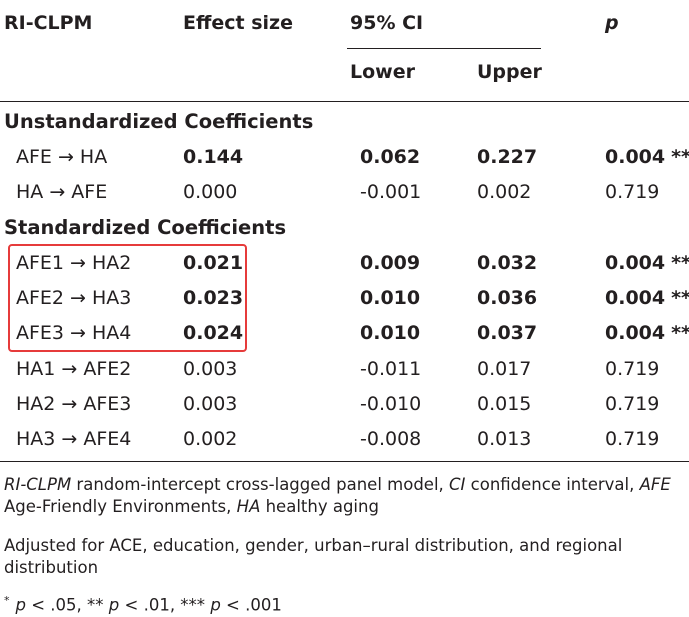 The image size is (689, 617). What do you see at coordinates (391, 192) in the screenshot?
I see `row-ci-lower: -0.001` at bounding box center [391, 192].